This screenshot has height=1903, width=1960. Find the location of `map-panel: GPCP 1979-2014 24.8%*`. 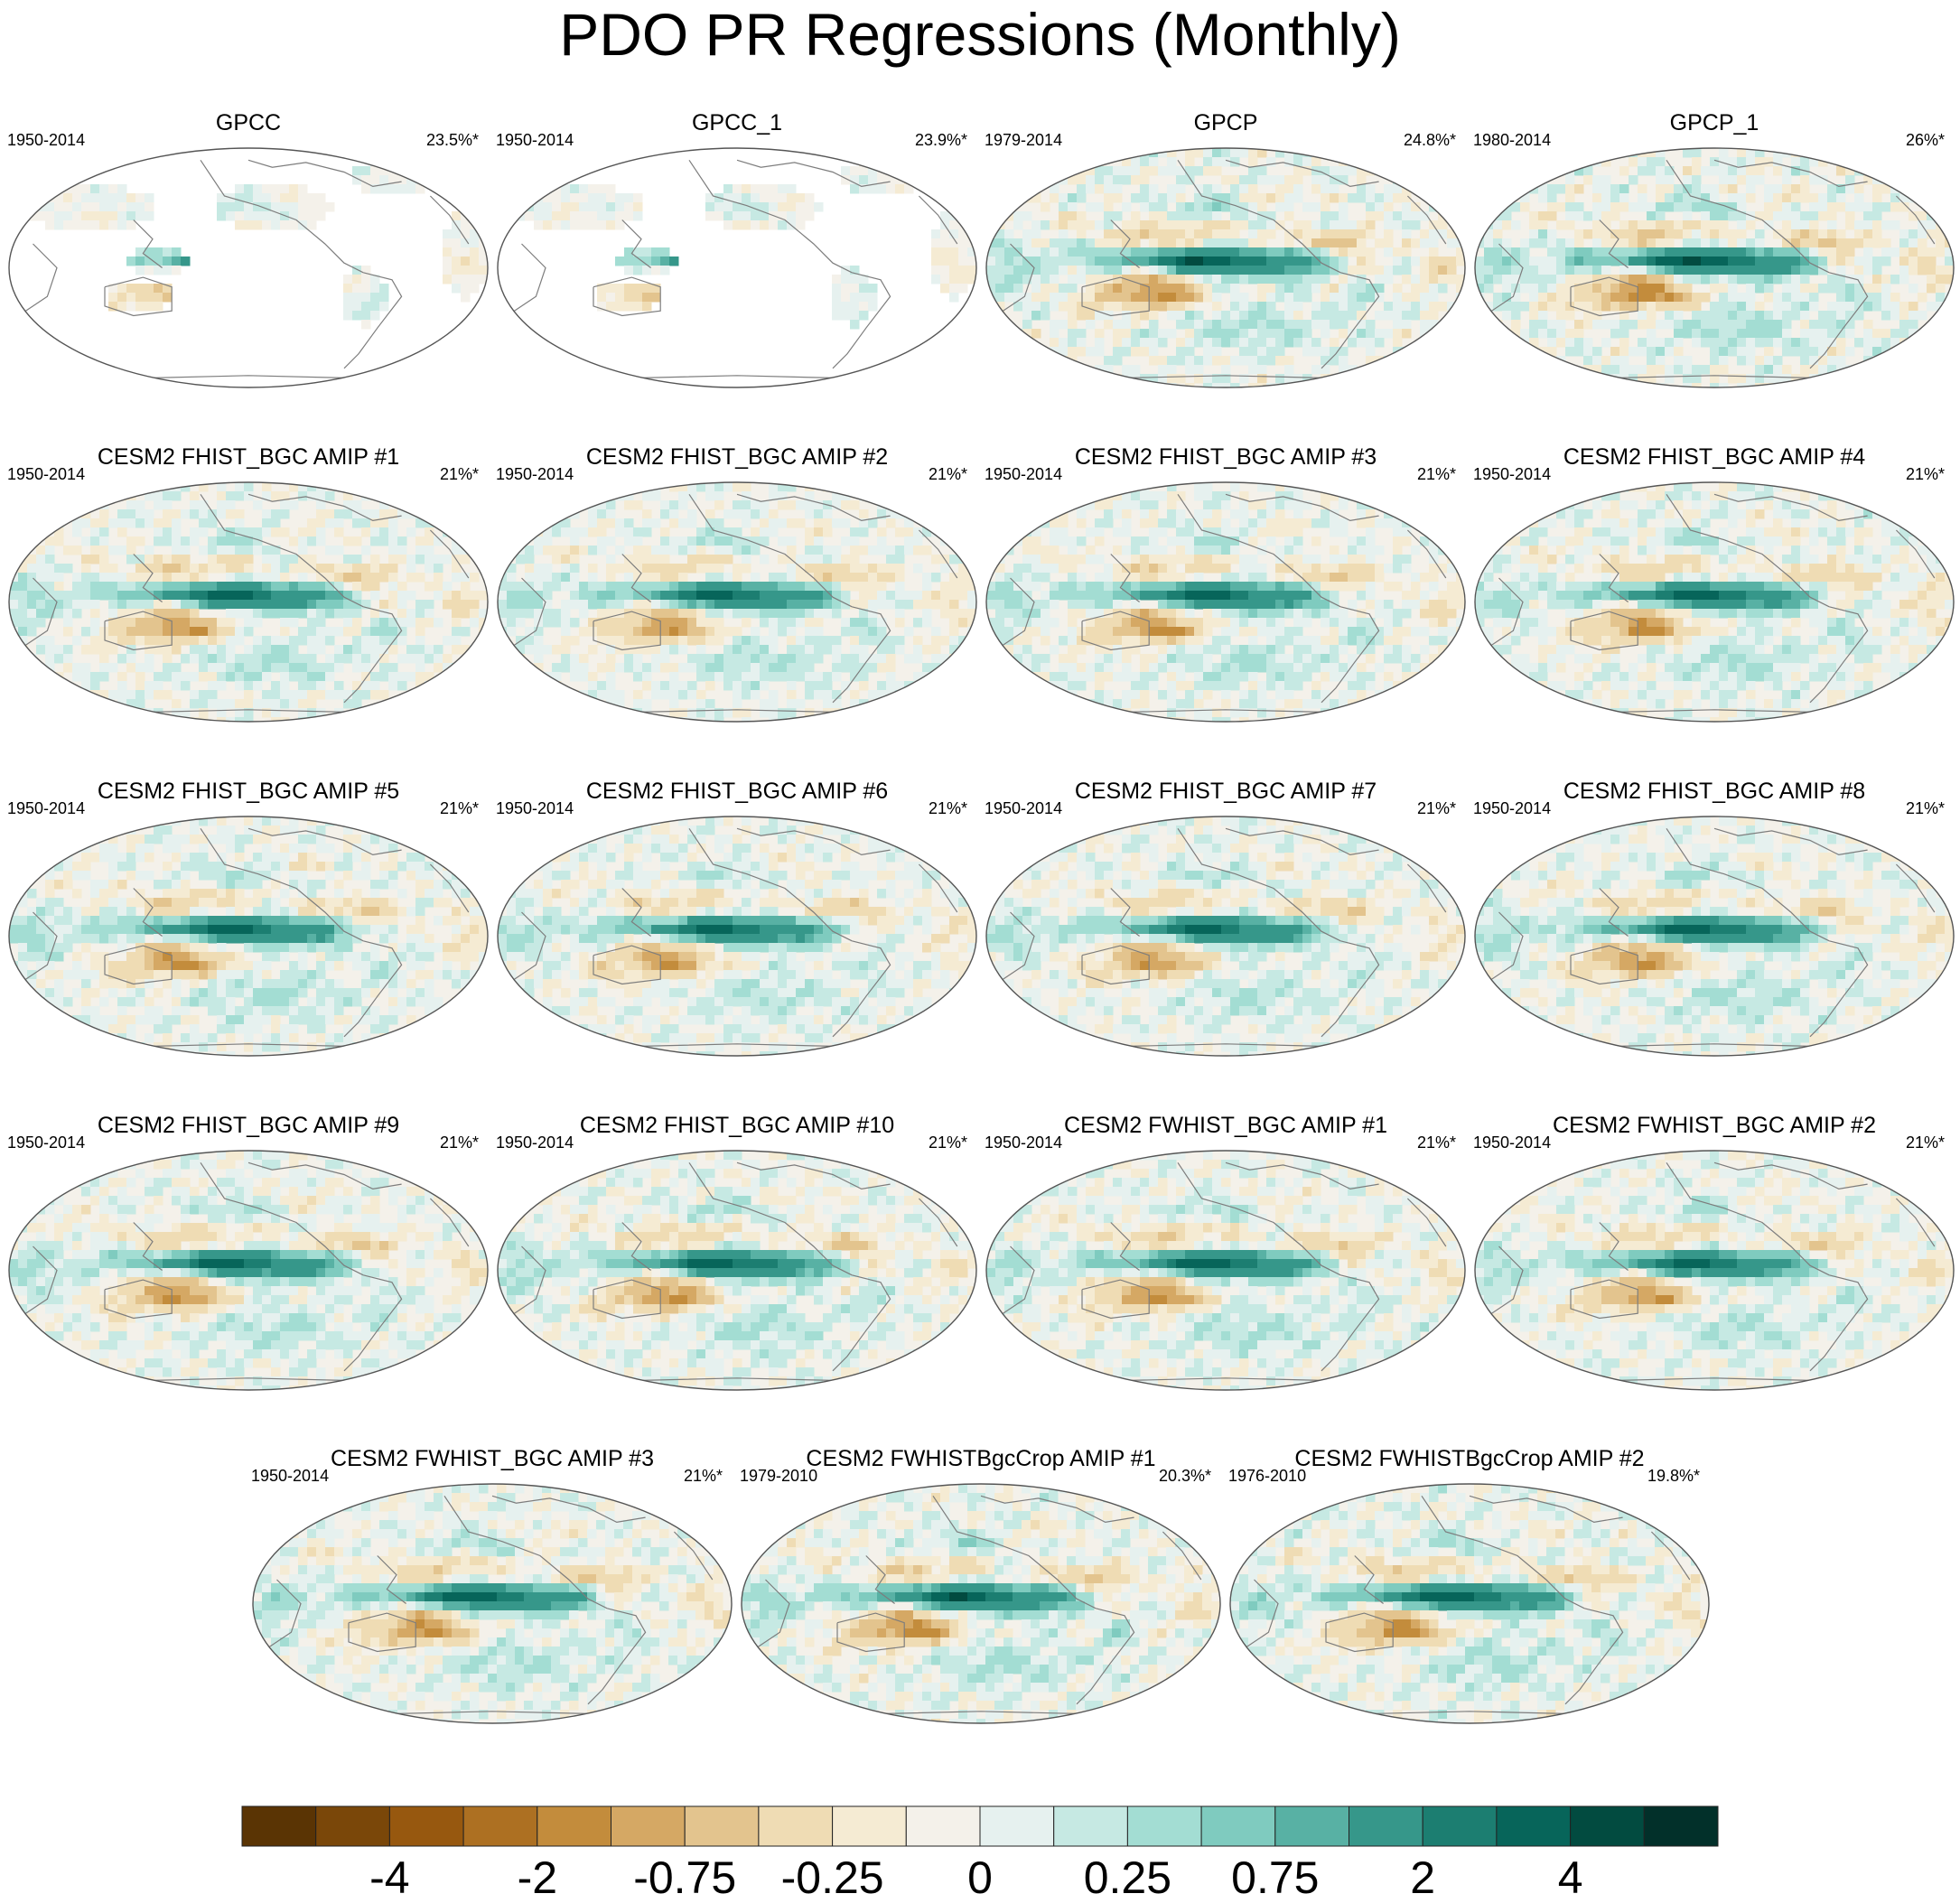

map-panel: GPCP 1979-2014 24.8%* is located at coordinates (1225, 249).